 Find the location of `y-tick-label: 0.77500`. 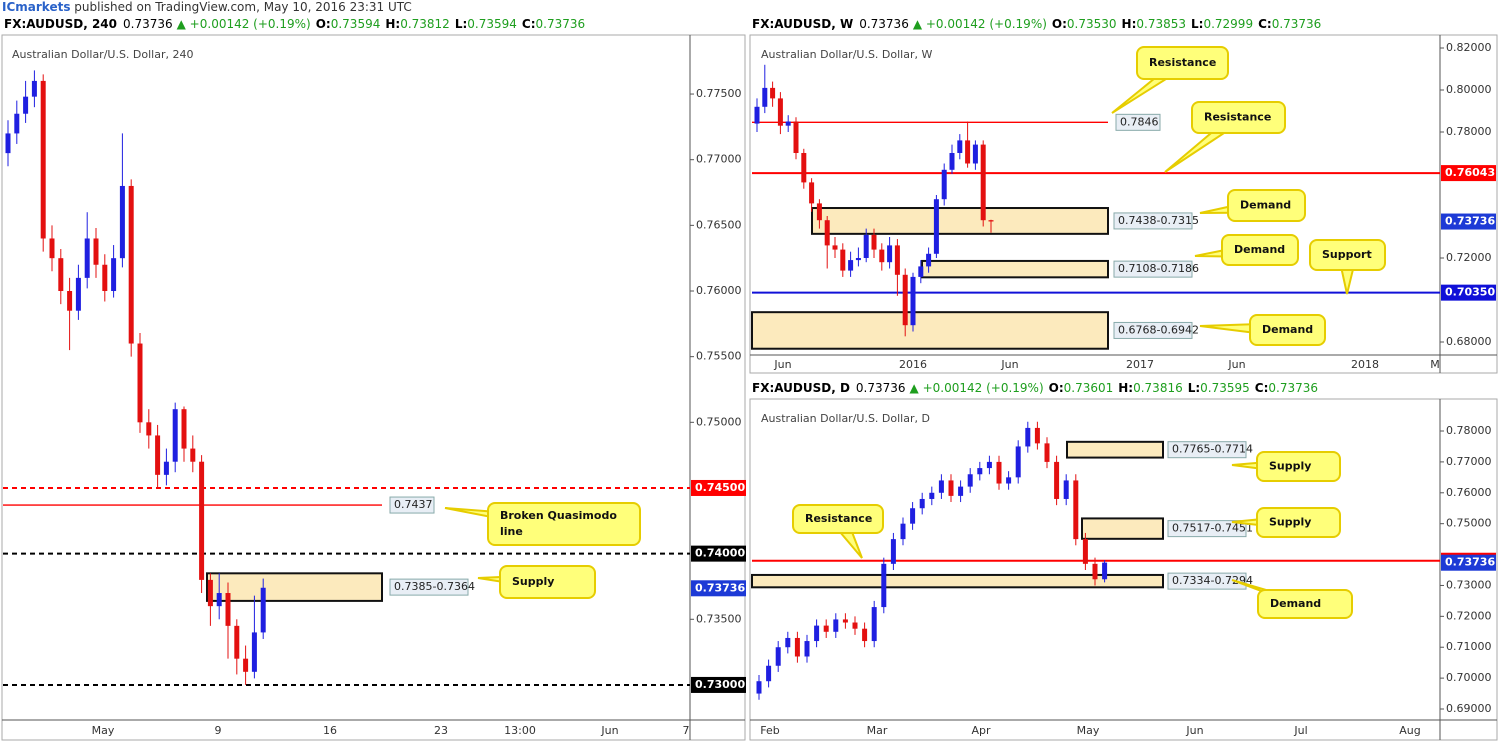

y-tick-label: 0.77500 is located at coordinates (719, 93).